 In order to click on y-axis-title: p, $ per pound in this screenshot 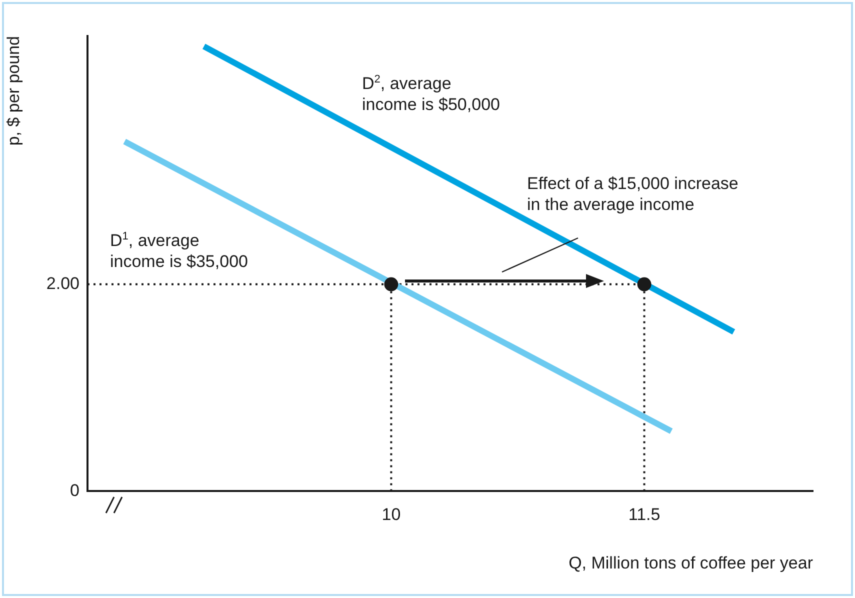, I will do `click(13, 91)`.